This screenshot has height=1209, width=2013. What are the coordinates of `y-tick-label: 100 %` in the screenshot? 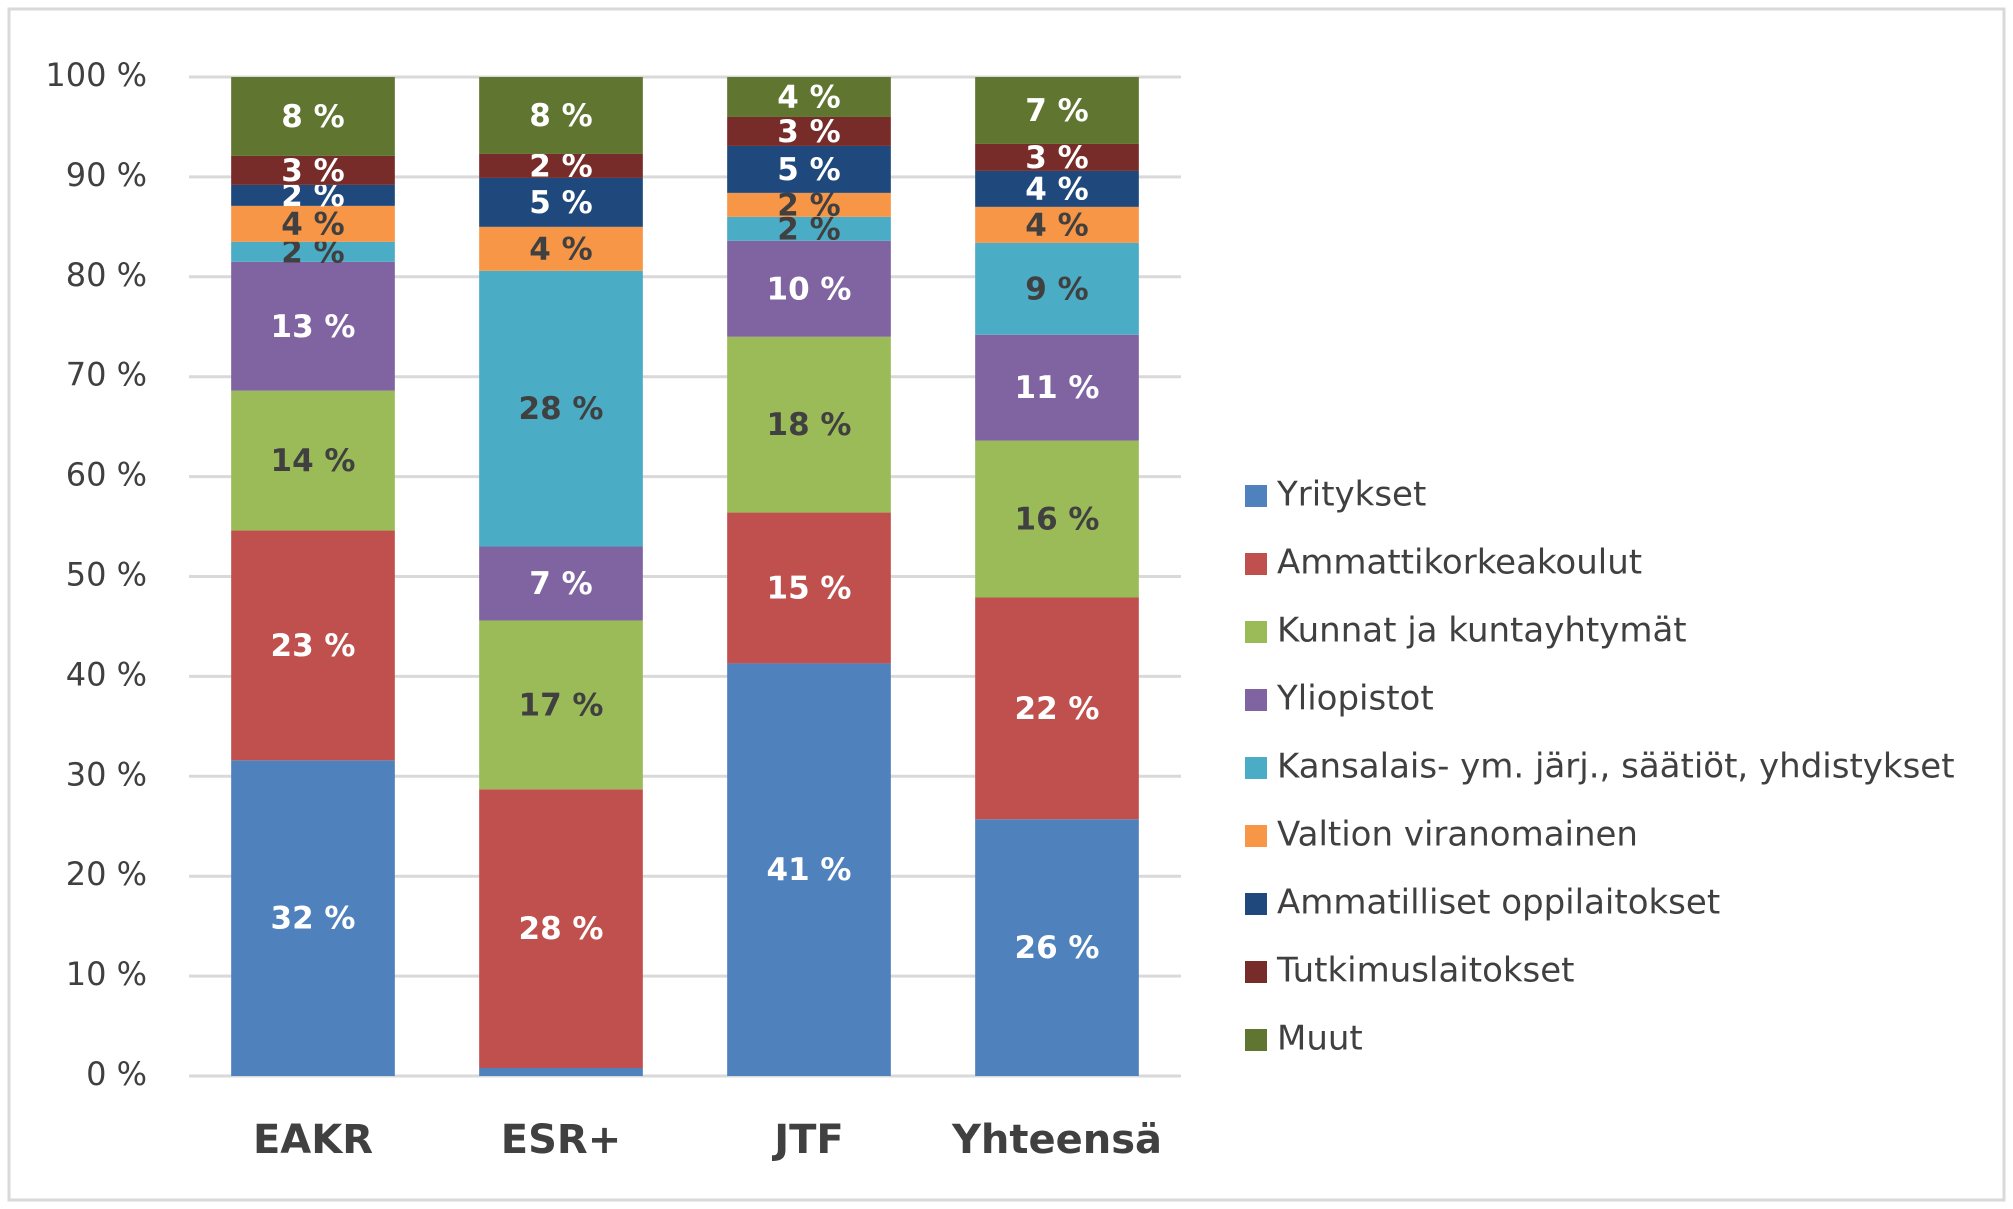 It's located at (96, 75).